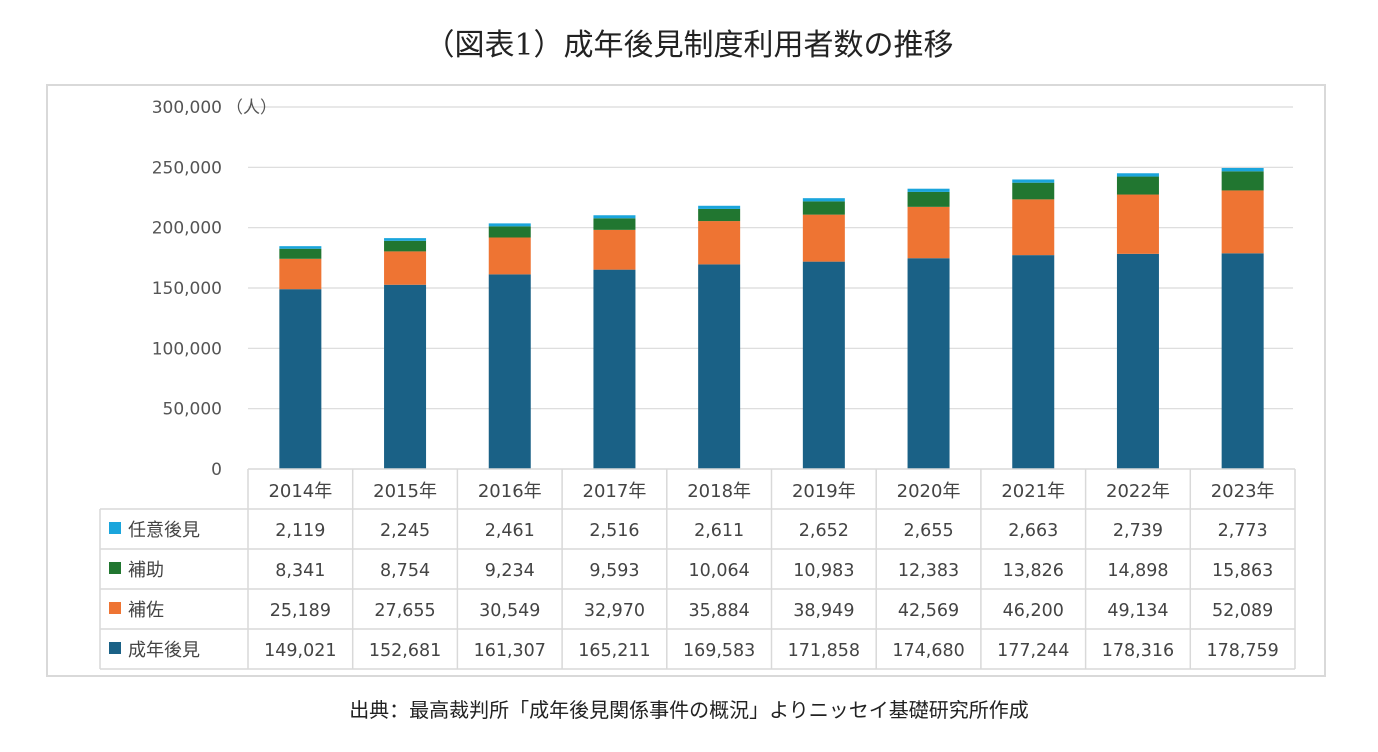 The width and height of the screenshot is (1378, 752). Describe the element at coordinates (1033, 491) in the screenshot. I see `x-tick-label: 2021年` at that location.